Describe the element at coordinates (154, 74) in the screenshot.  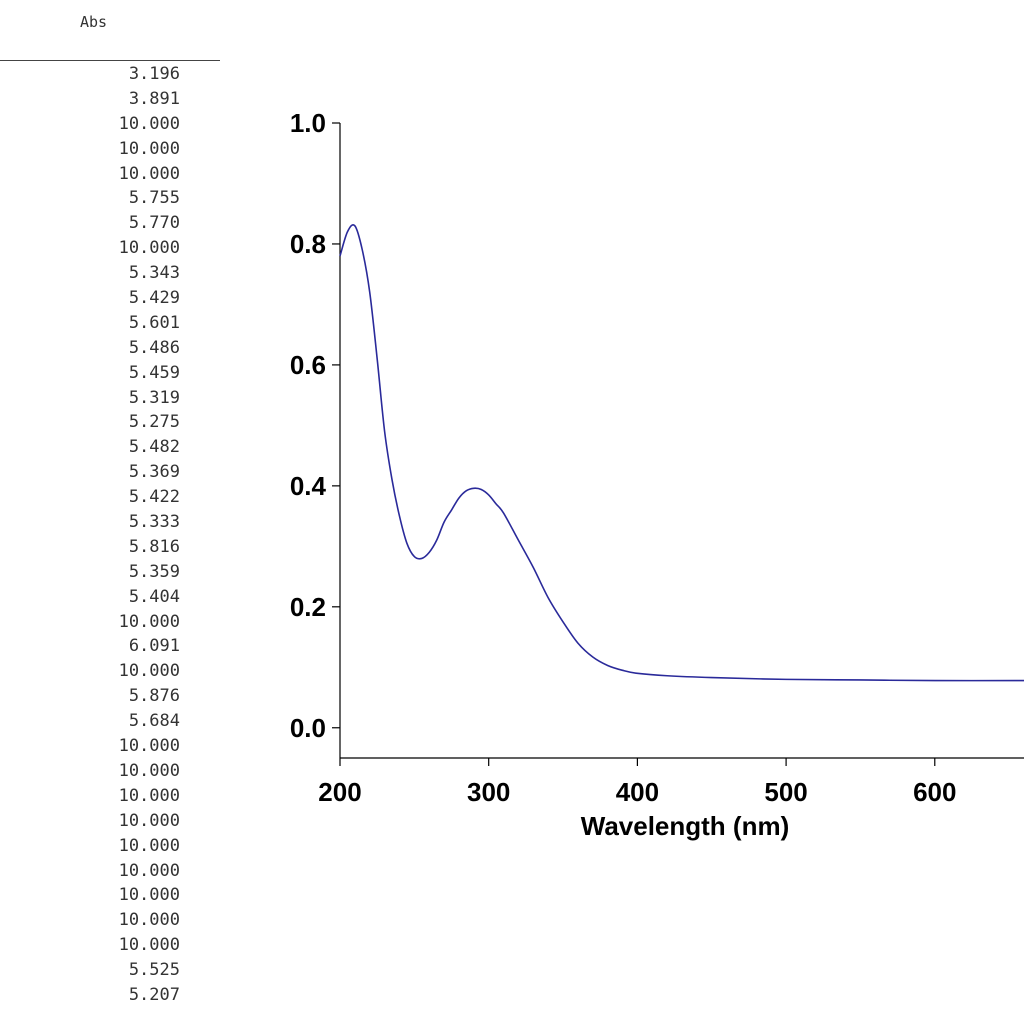
I see `abs-value: 3.196` at that location.